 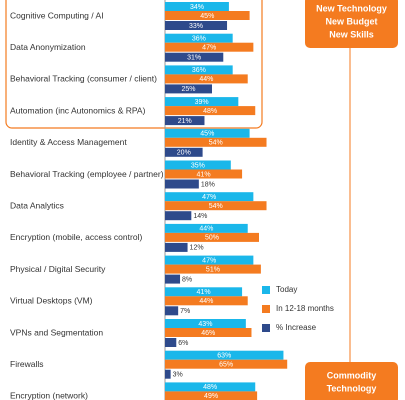 I want to click on value-label: 49%, so click(x=211, y=396).